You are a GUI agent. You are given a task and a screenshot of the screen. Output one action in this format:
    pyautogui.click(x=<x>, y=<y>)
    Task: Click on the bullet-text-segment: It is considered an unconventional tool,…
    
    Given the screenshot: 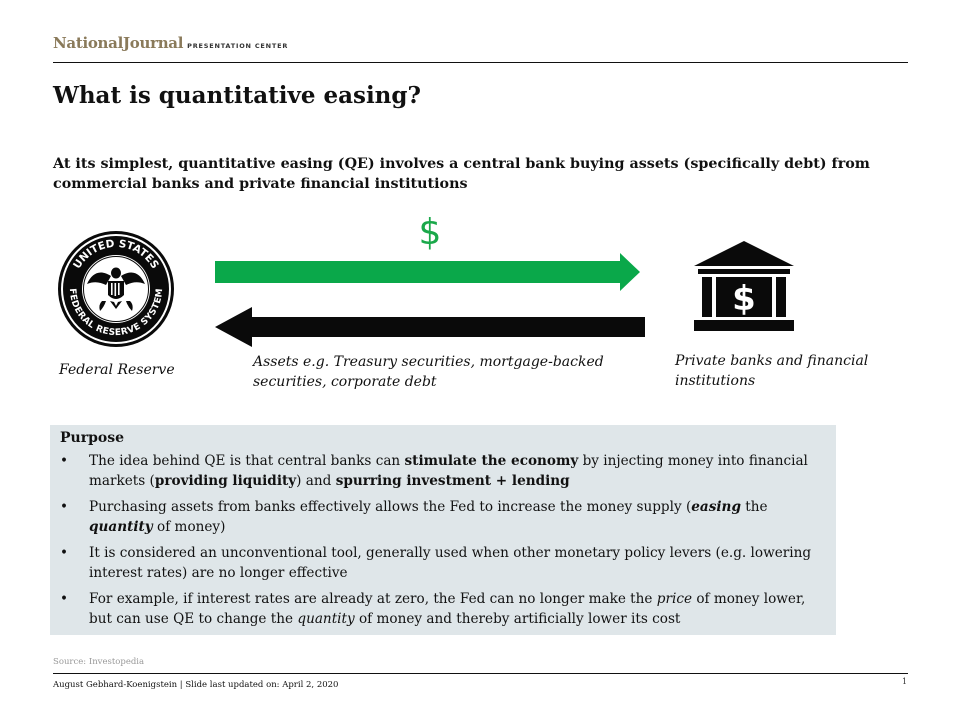 What is the action you would take?
    pyautogui.click(x=450, y=563)
    